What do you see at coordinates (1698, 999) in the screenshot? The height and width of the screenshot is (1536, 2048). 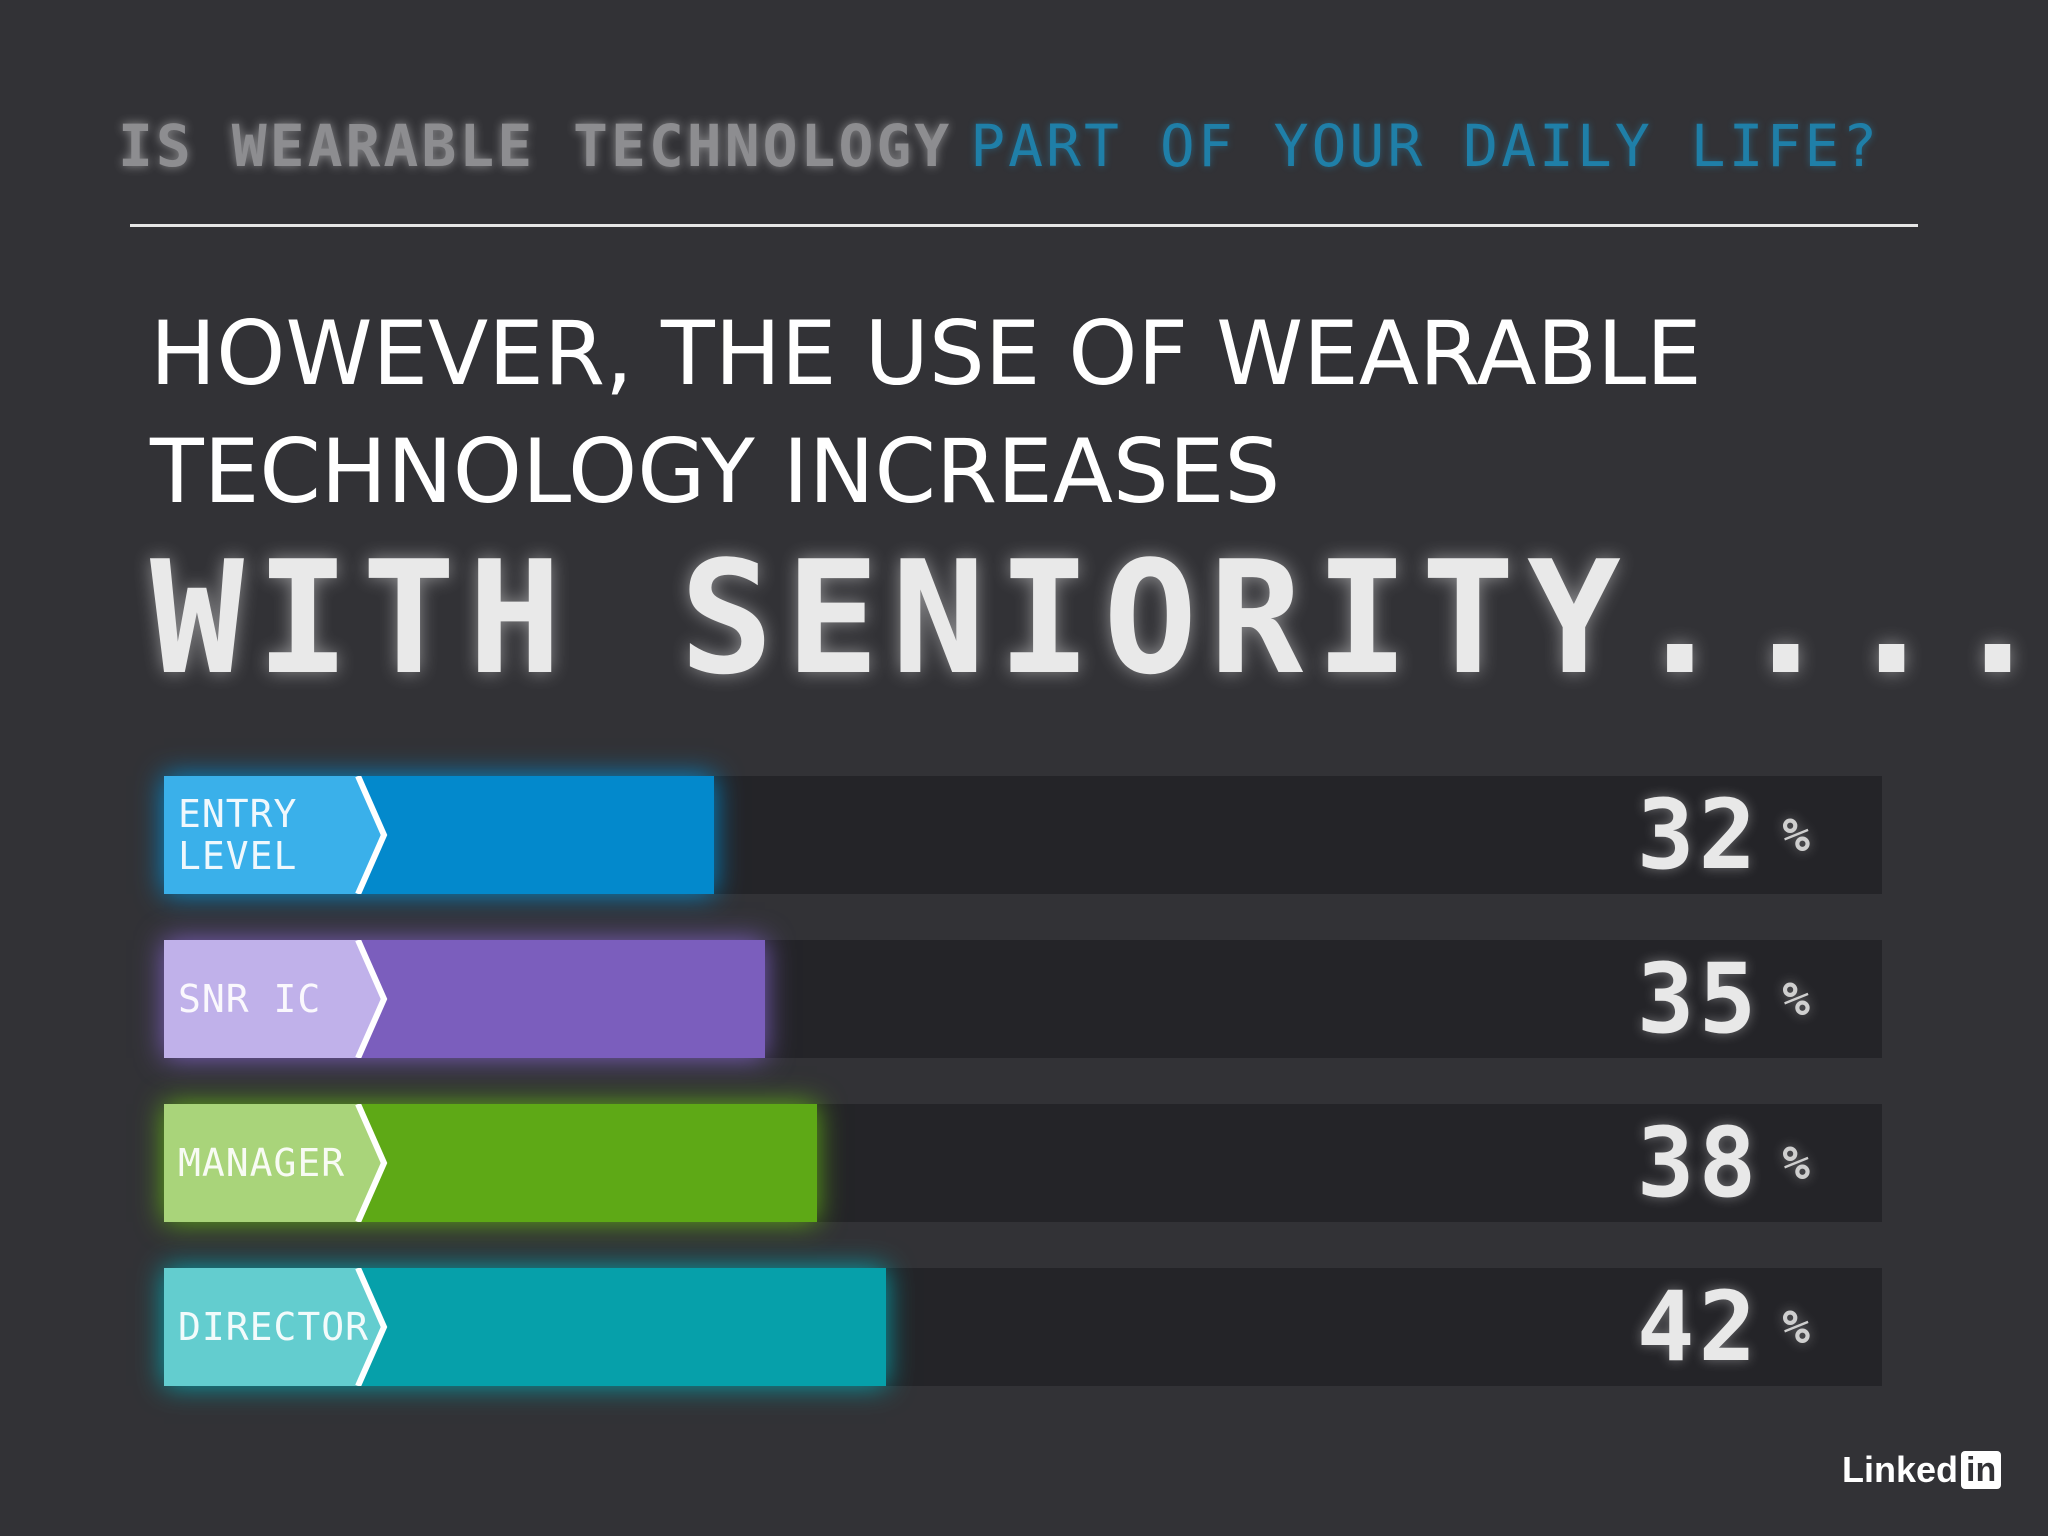 I see `value-number: 35` at bounding box center [1698, 999].